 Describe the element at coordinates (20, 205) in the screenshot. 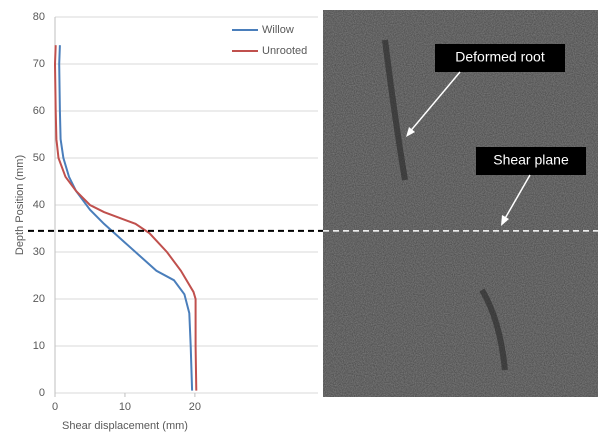

I see `y-axis-label: Depth Position (mm)` at that location.